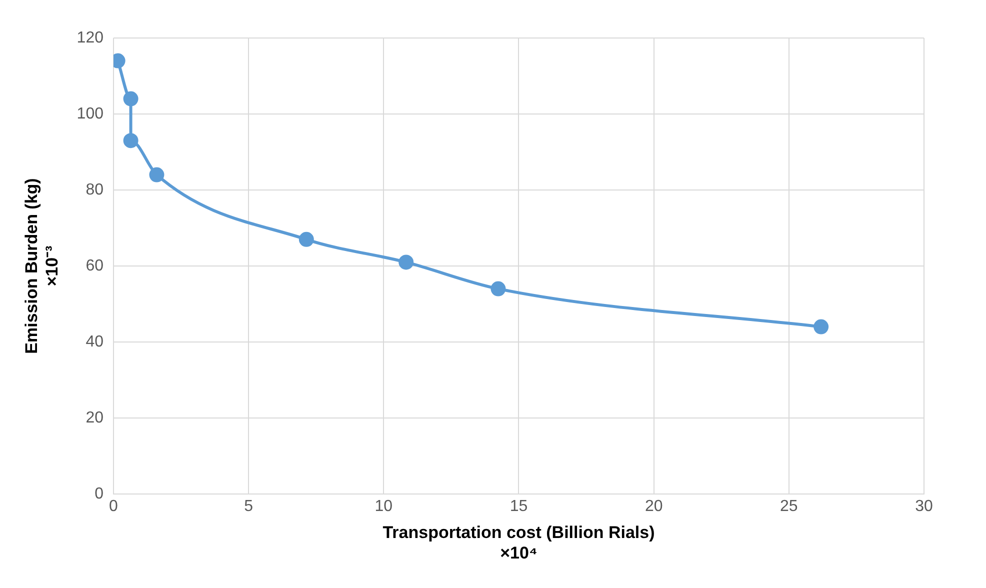 The height and width of the screenshot is (588, 986). What do you see at coordinates (113, 507) in the screenshot?
I see `x-tick-label: 0` at bounding box center [113, 507].